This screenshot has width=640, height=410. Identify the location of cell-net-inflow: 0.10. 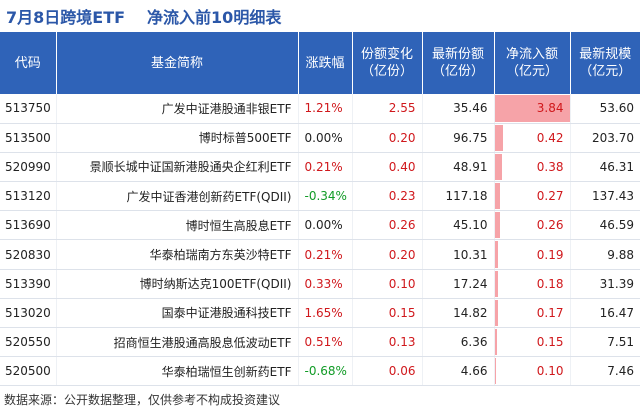
(532, 371).